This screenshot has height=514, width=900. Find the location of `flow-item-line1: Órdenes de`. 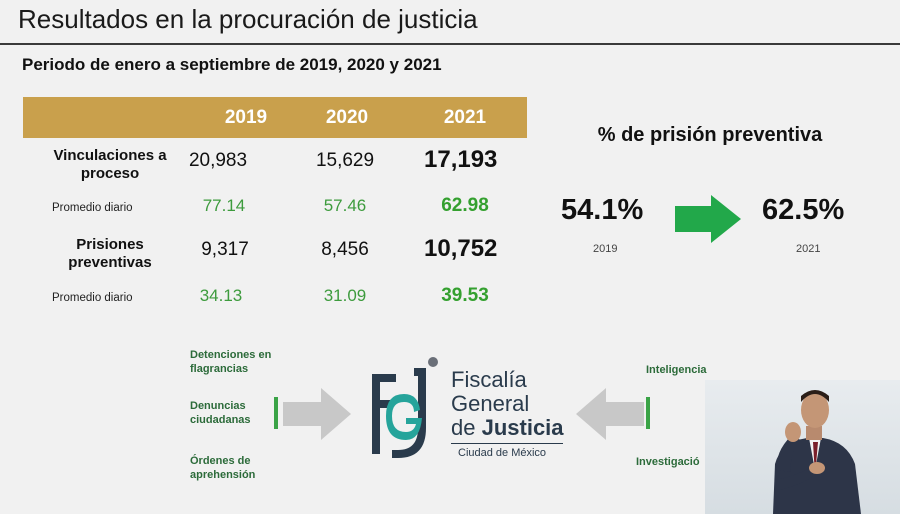

flow-item-line1: Órdenes de is located at coordinates (220, 461).